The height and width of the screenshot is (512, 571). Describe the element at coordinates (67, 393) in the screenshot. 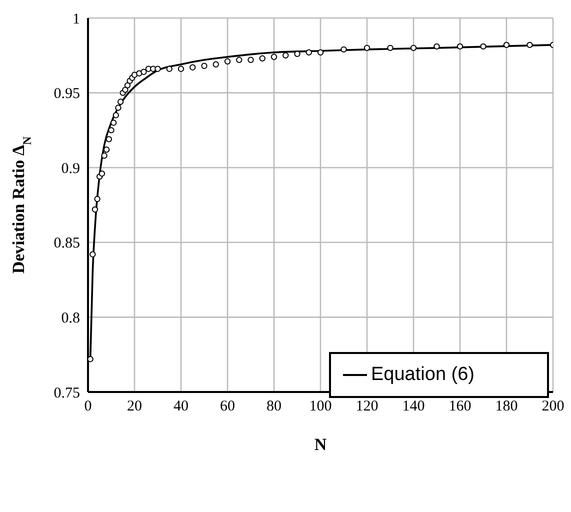

I see `y-tick-label: 0.75` at that location.